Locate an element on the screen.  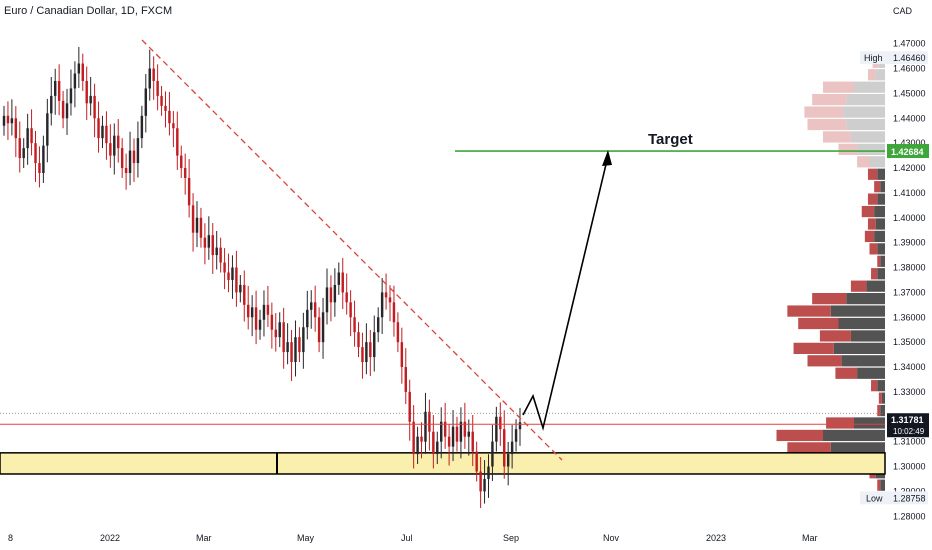
time-tick-label: Mar is located at coordinates (810, 538).